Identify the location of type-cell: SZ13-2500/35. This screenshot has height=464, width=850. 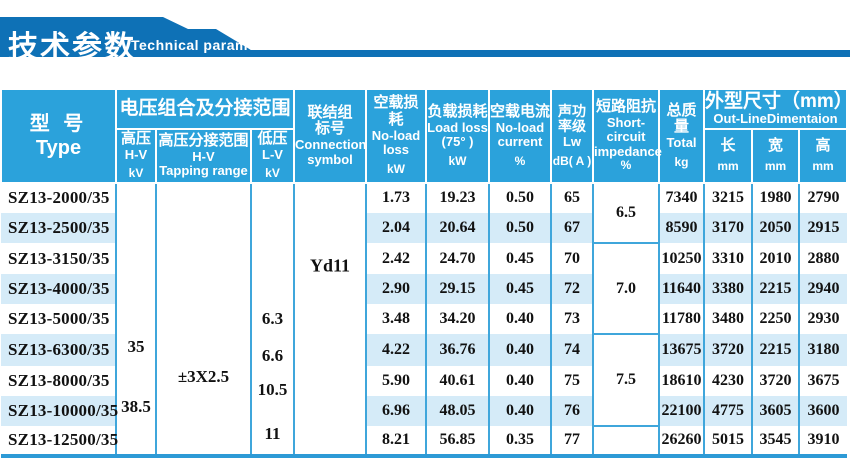
(58, 227).